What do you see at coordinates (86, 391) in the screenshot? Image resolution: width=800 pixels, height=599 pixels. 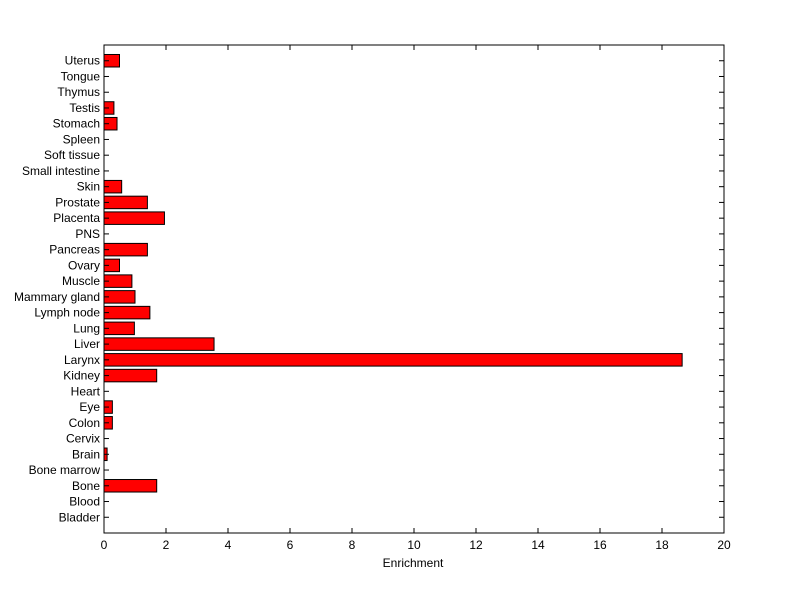 I see `y-tick-label: Heart` at bounding box center [86, 391].